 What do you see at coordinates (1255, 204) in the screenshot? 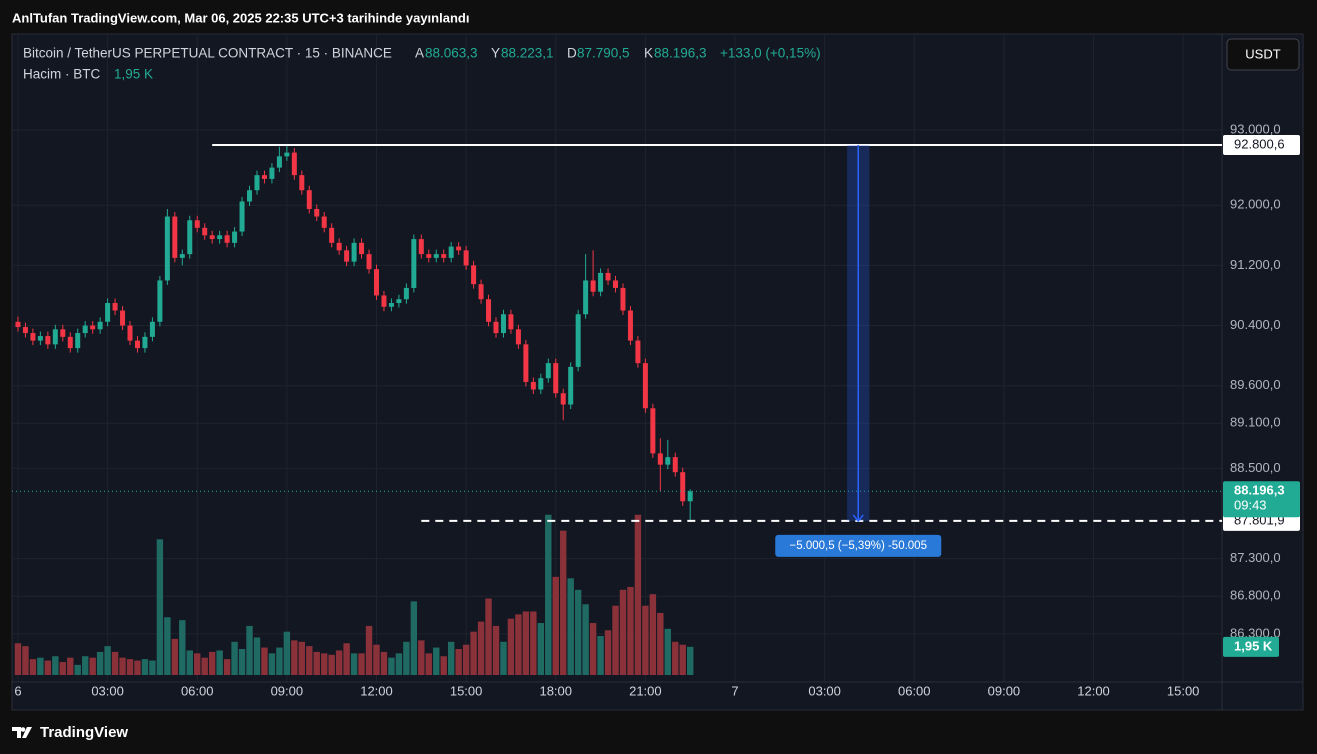
I see `y-tick-label: 92.000,0` at bounding box center [1255, 204].